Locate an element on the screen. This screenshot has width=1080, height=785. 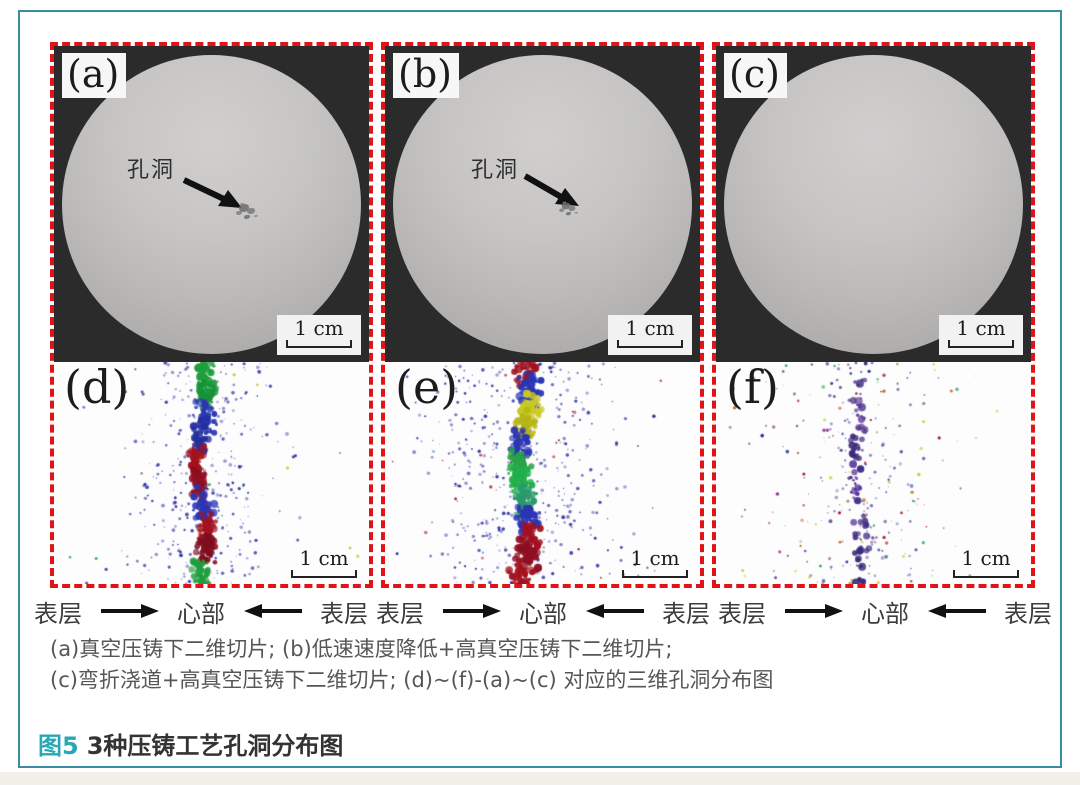
pore-arrow-icon-a is located at coordinates (212, 192).